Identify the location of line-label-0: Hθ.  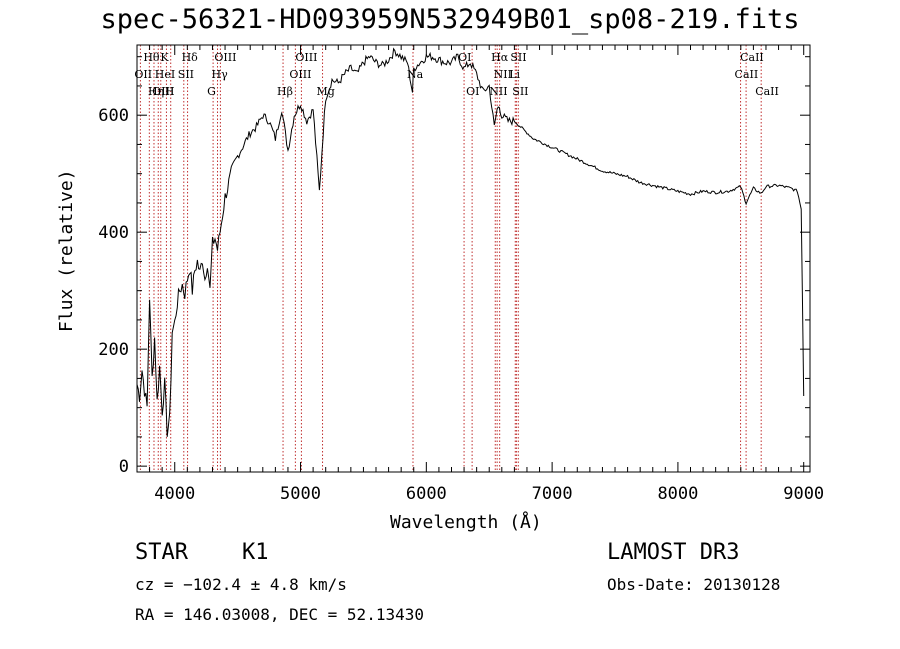
(151, 57).